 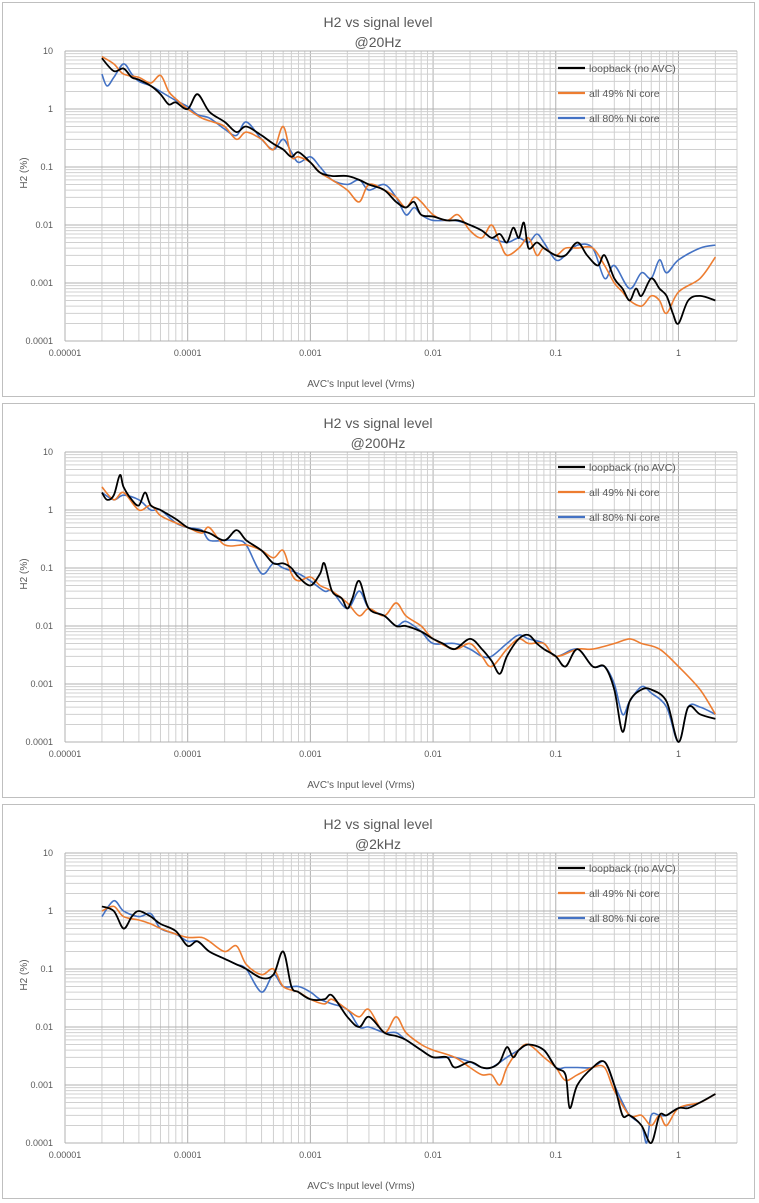 What do you see at coordinates (378, 844) in the screenshot?
I see `chart-subtitle: @2kHz` at bounding box center [378, 844].